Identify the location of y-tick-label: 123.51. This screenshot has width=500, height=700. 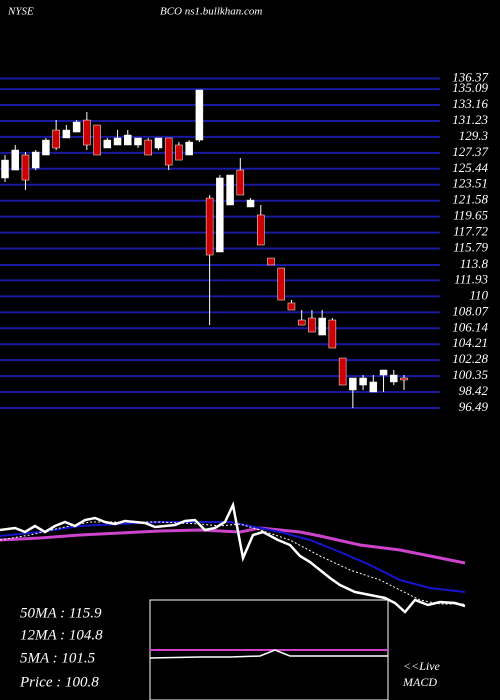
(470, 183).